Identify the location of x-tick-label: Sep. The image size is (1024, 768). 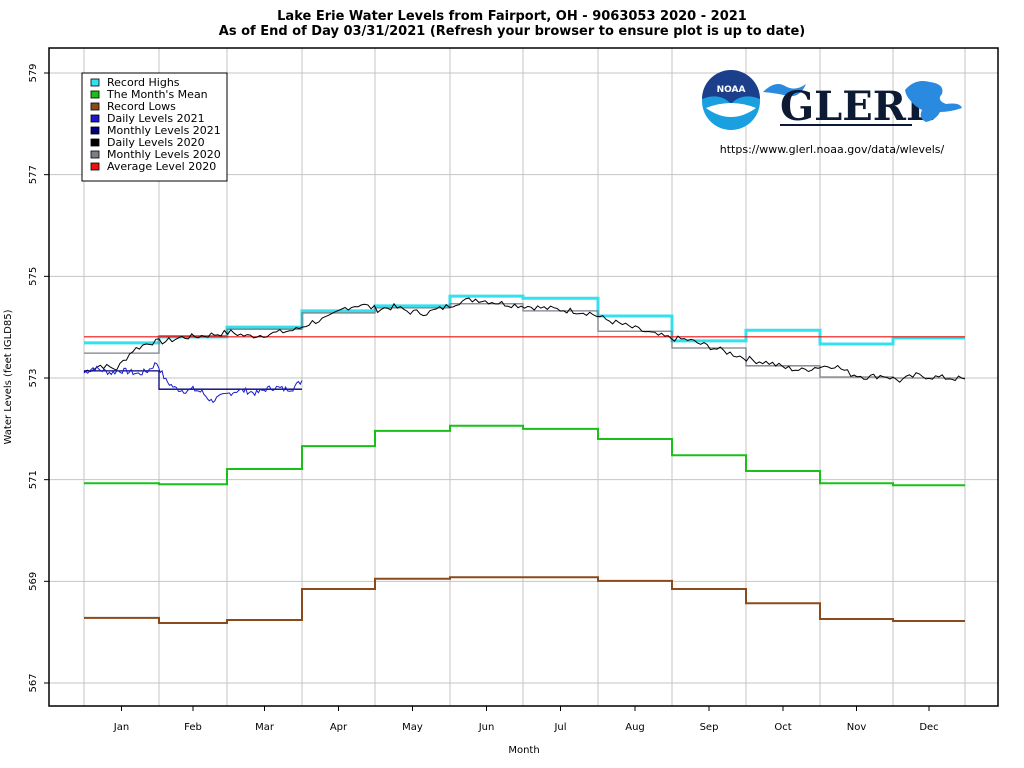
(709, 727).